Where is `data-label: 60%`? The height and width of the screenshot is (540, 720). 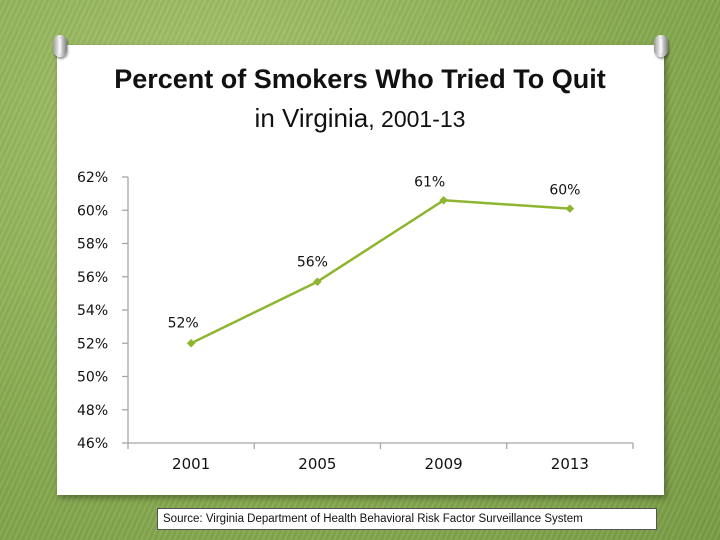
data-label: 60% is located at coordinates (564, 191).